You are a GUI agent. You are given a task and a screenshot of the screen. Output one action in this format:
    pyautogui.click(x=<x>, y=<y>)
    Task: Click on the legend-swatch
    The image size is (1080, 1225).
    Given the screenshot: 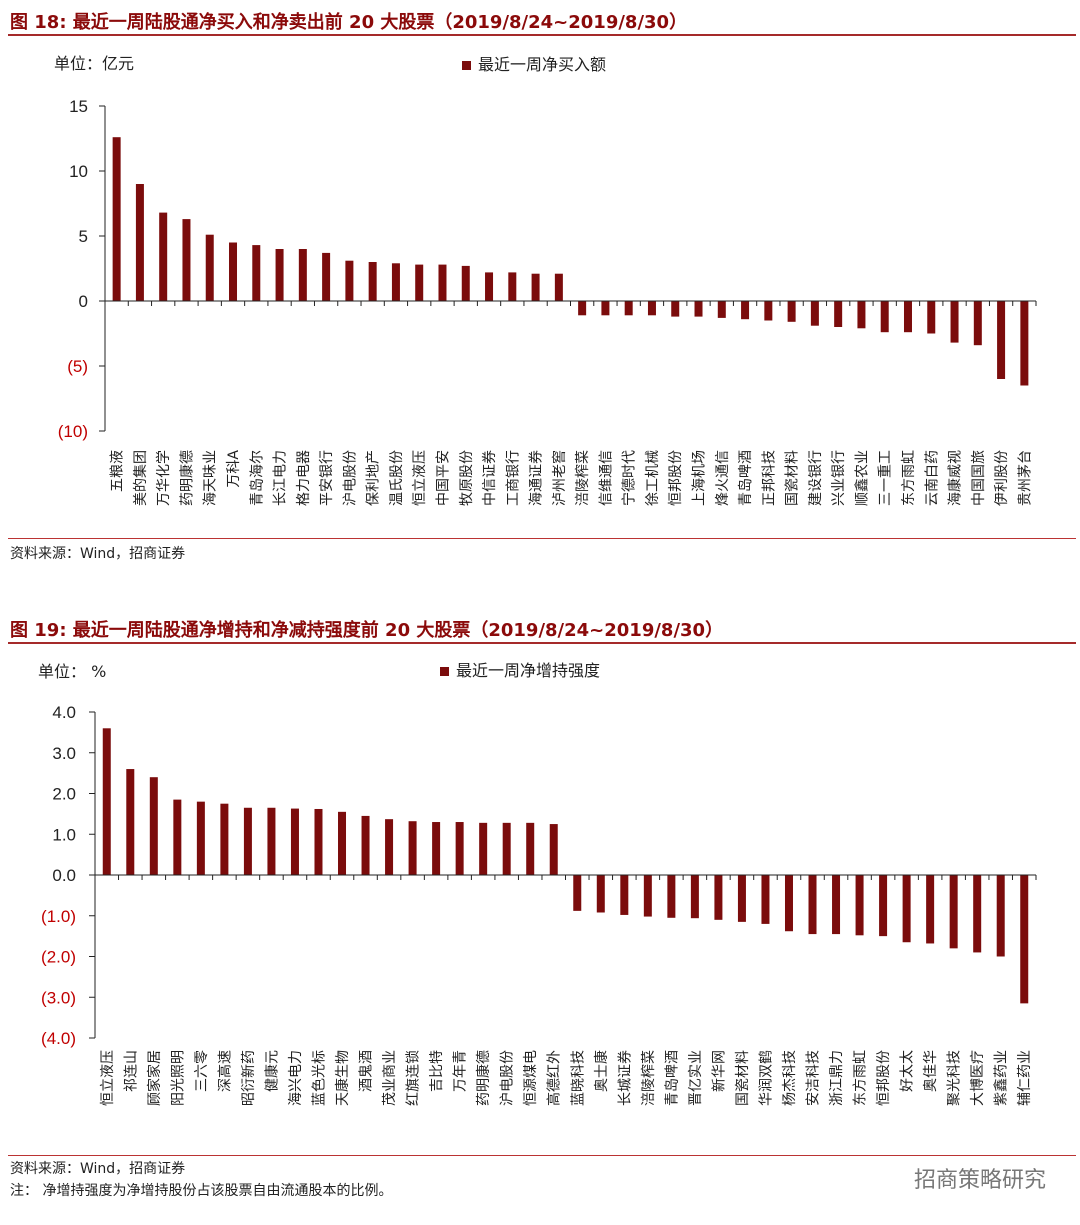 What is the action you would take?
    pyautogui.click(x=466, y=65)
    